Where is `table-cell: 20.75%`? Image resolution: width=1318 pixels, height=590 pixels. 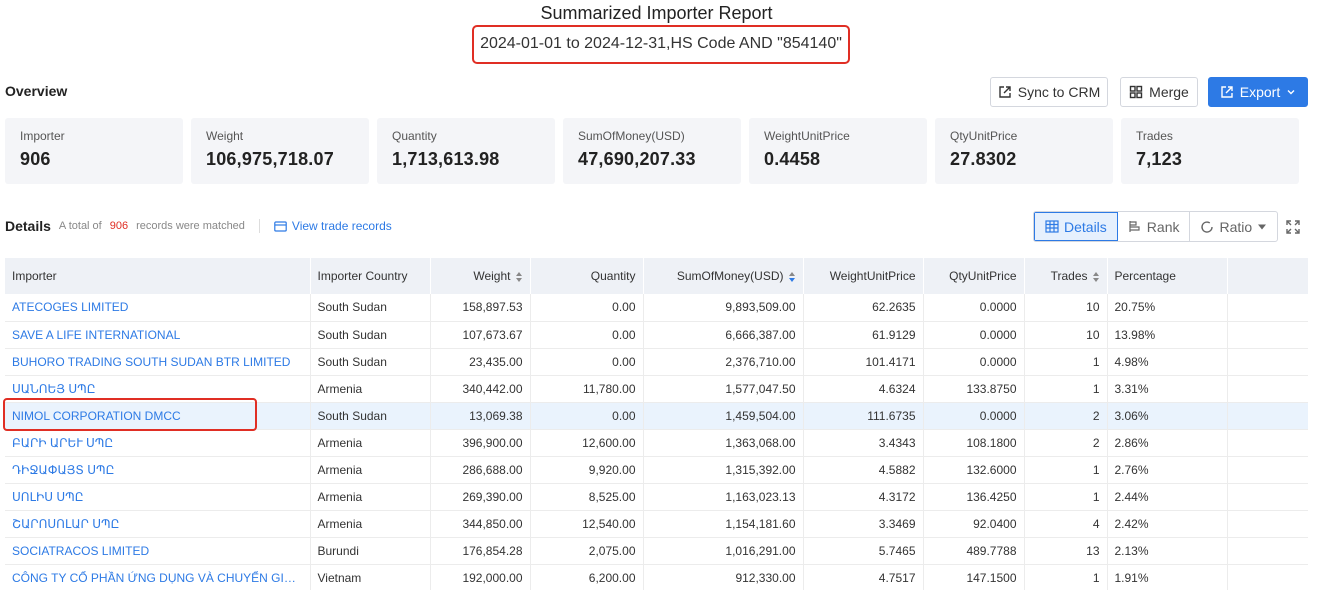
table-cell: 20.75% is located at coordinates (1167, 308).